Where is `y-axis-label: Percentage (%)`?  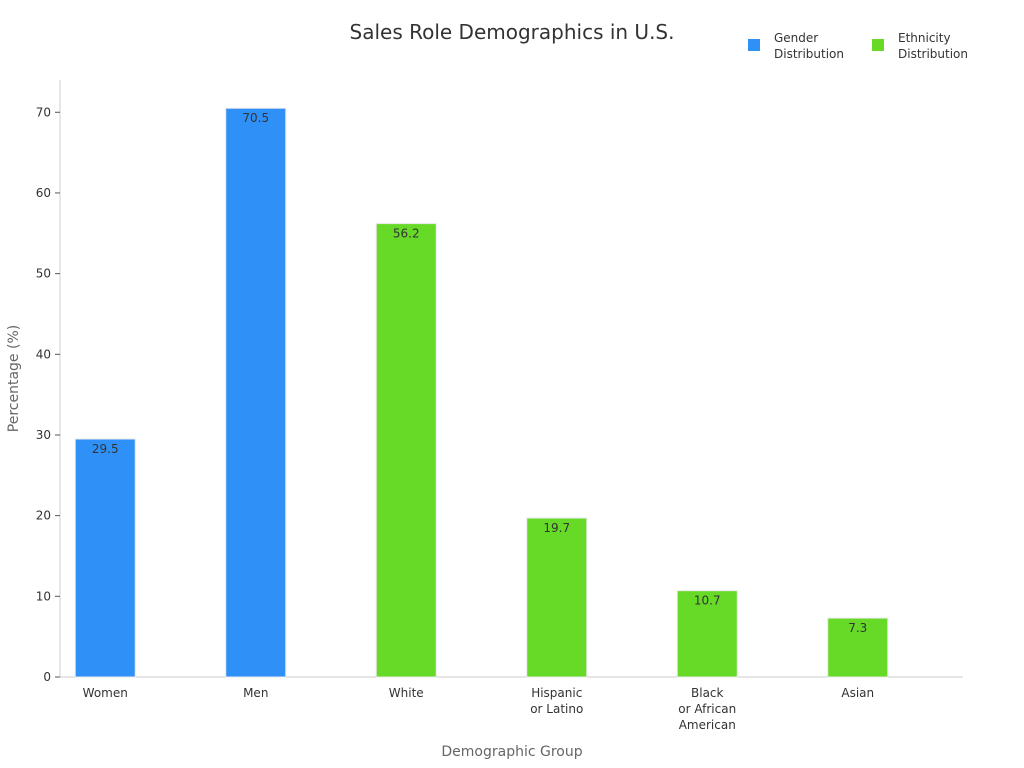
y-axis-label: Percentage (%) is located at coordinates (14, 378).